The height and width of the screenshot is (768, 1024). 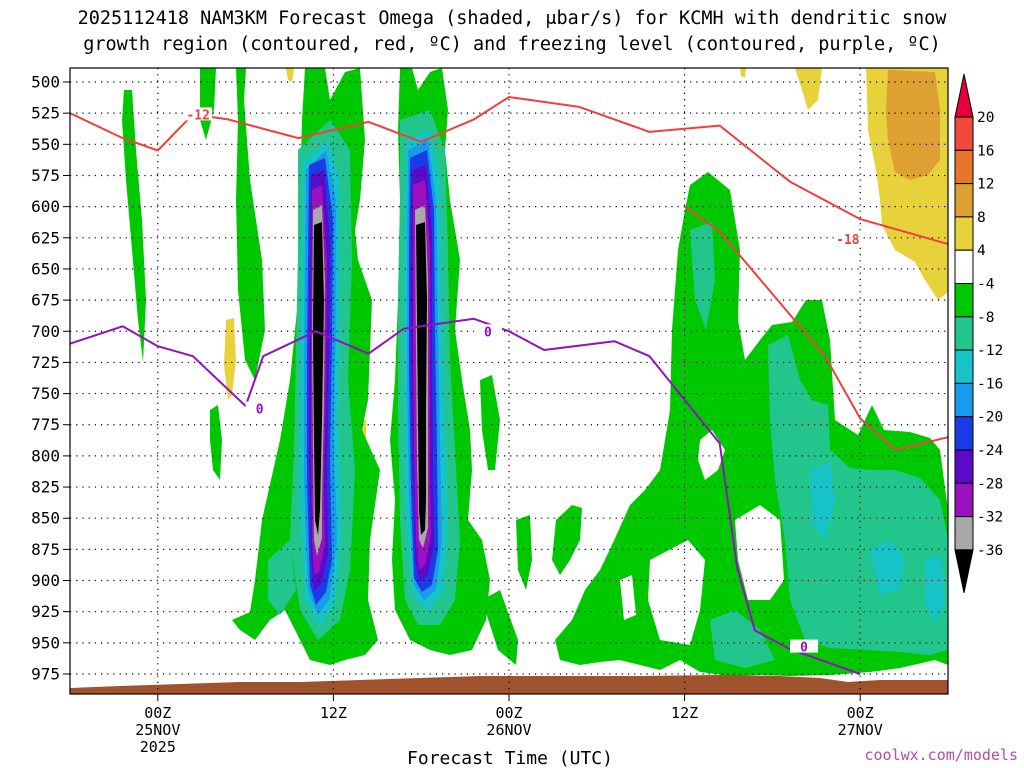 I want to click on y-tick-label: 700, so click(x=45, y=331).